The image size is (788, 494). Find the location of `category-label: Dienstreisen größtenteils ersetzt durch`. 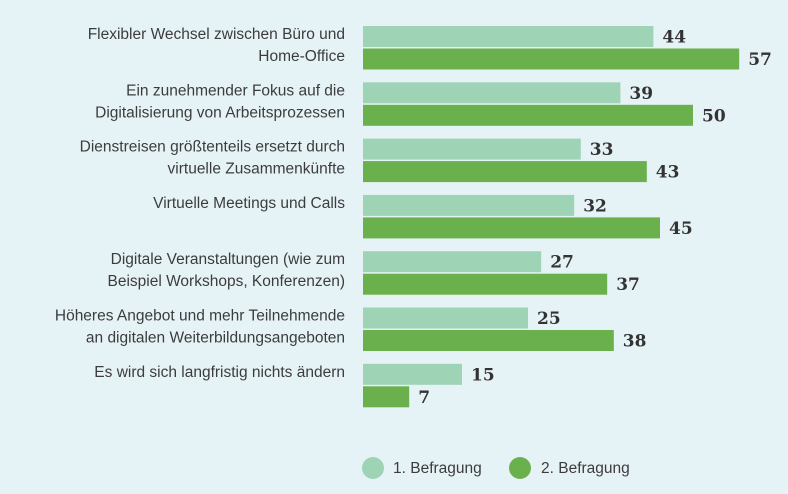

category-label: Dienstreisen größtenteils ersetzt durch is located at coordinates (212, 147).